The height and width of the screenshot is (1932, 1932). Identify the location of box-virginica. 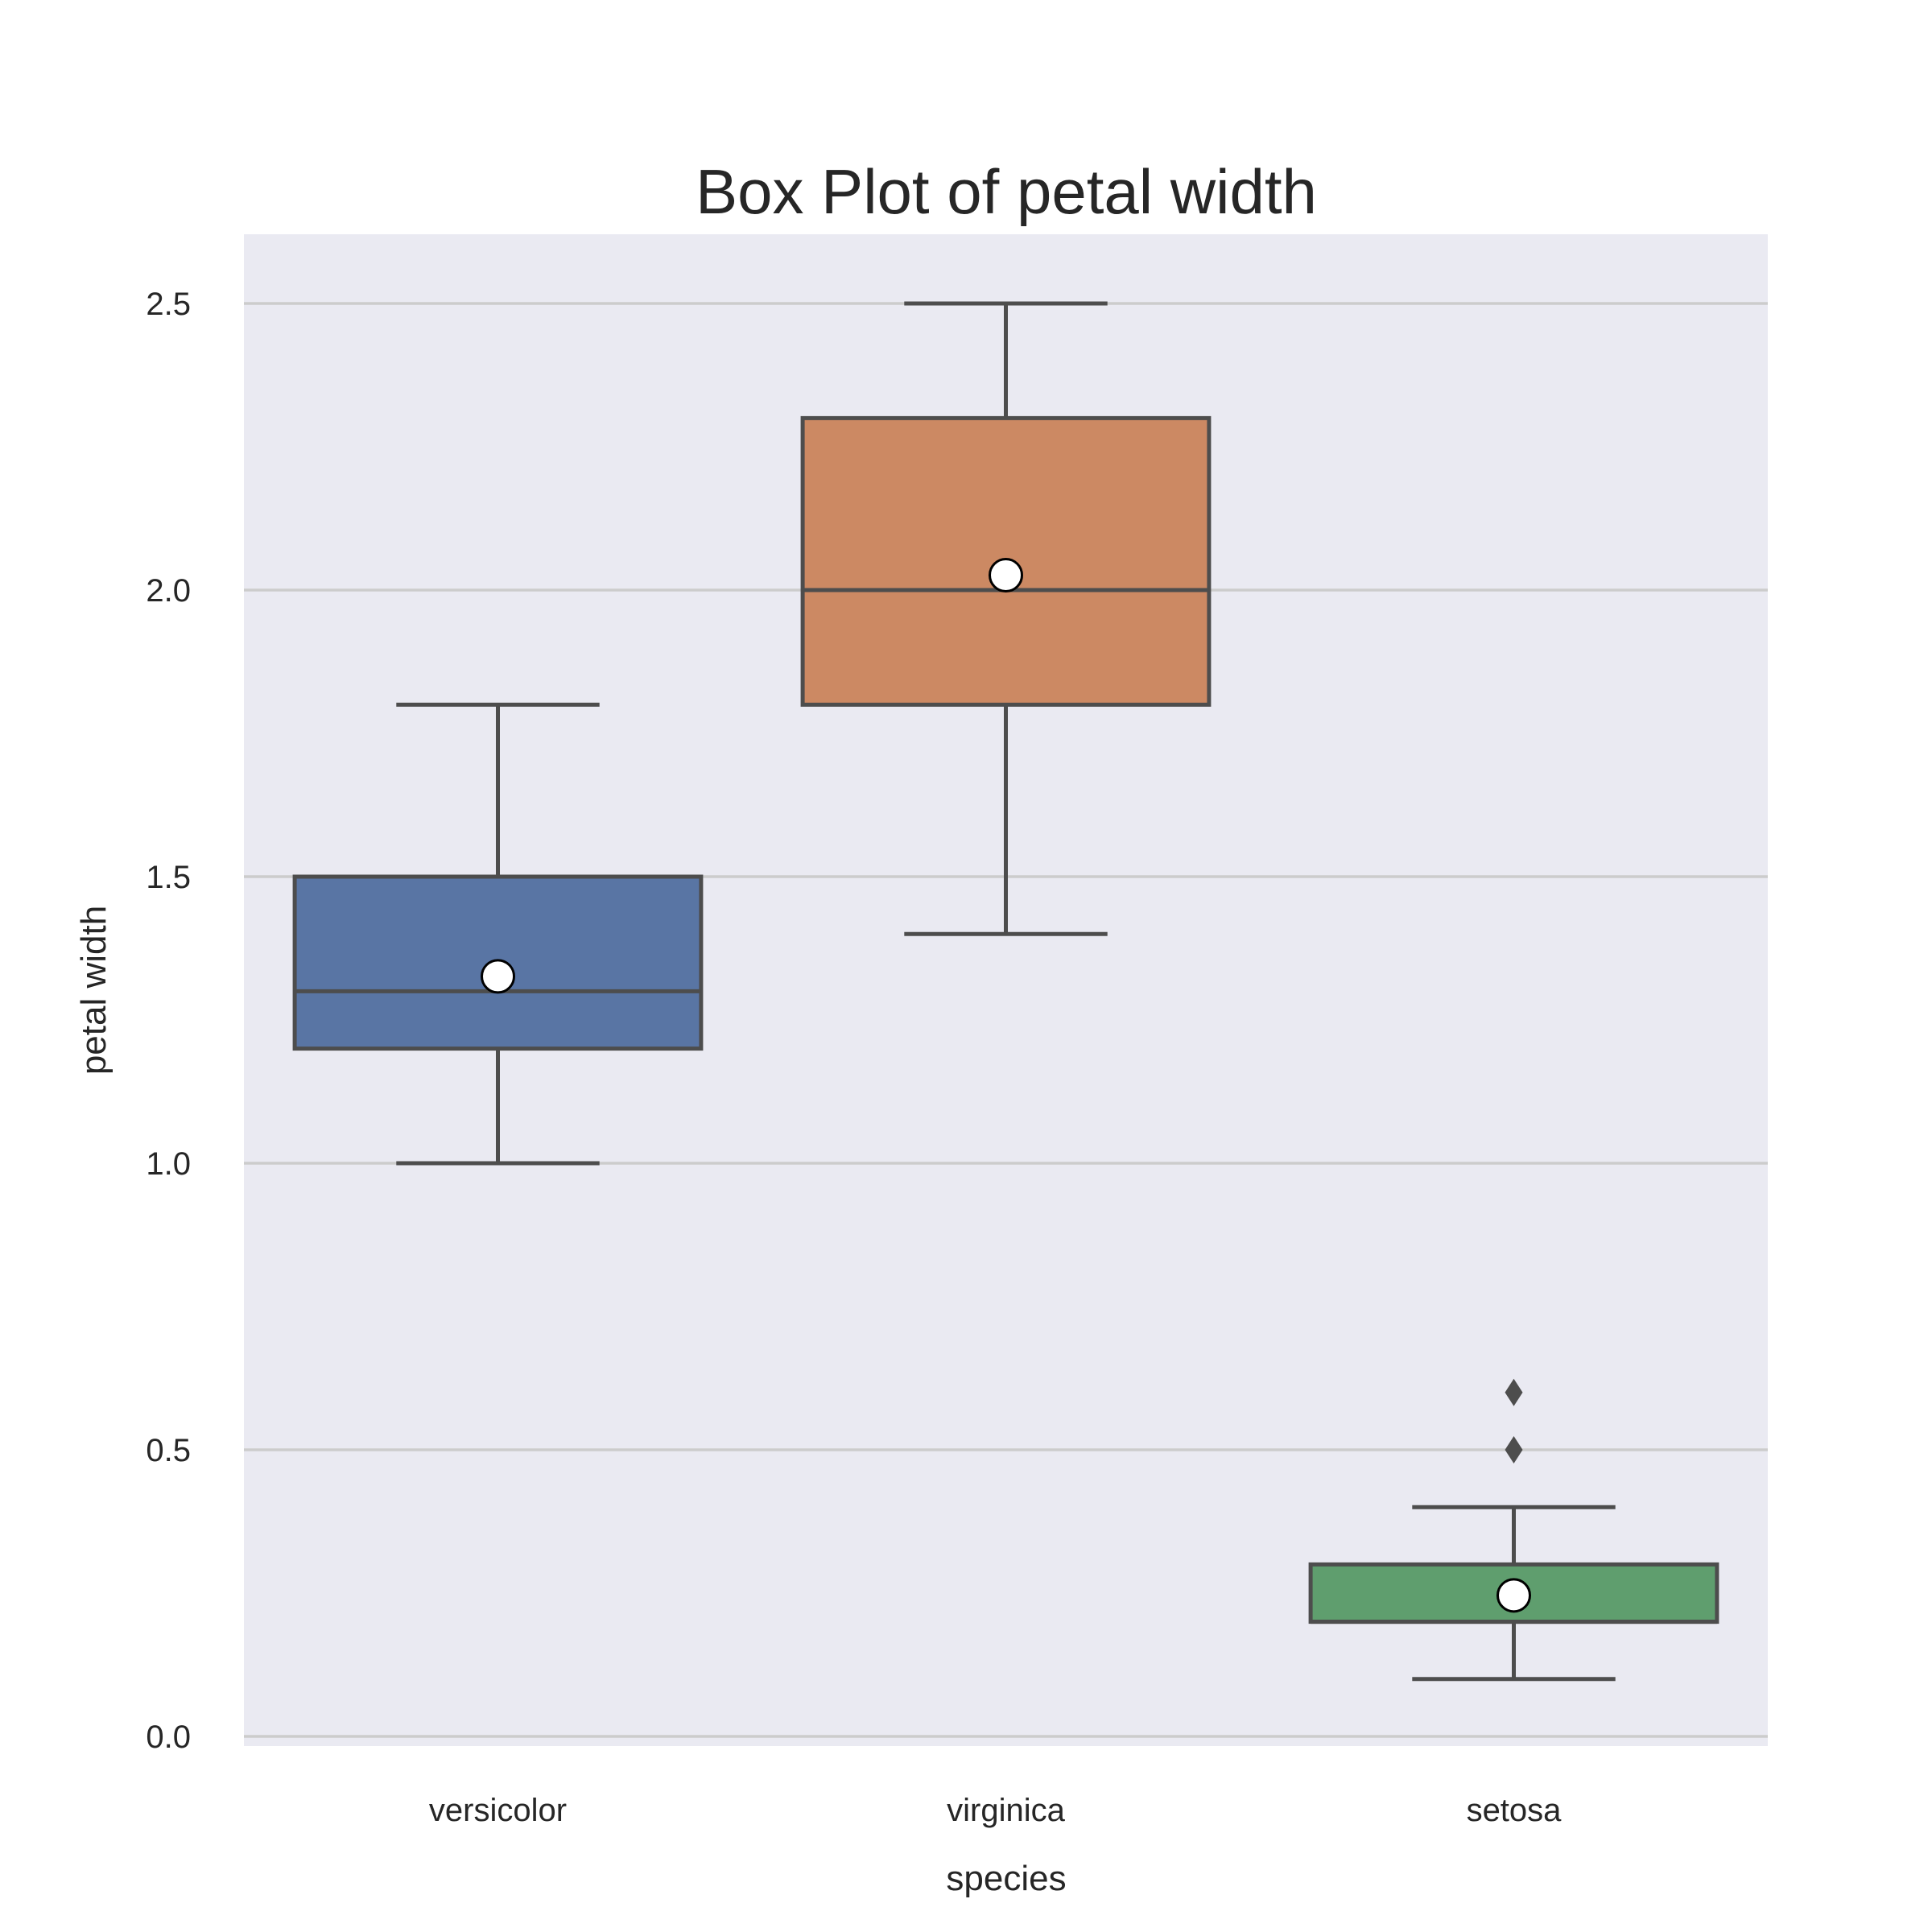
(1006, 618).